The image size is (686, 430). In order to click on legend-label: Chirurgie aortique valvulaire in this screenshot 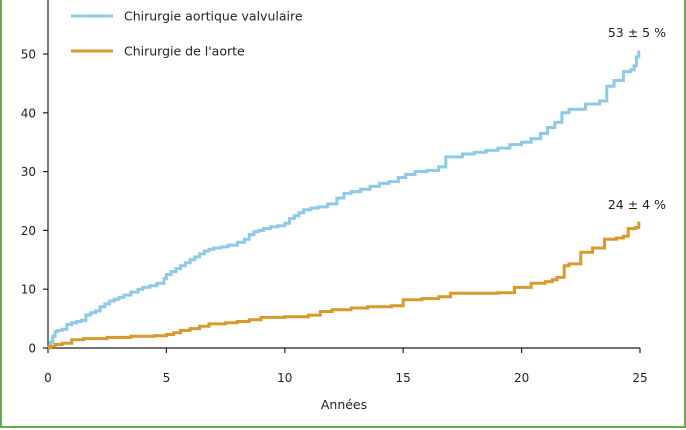, I will do `click(213, 16)`.